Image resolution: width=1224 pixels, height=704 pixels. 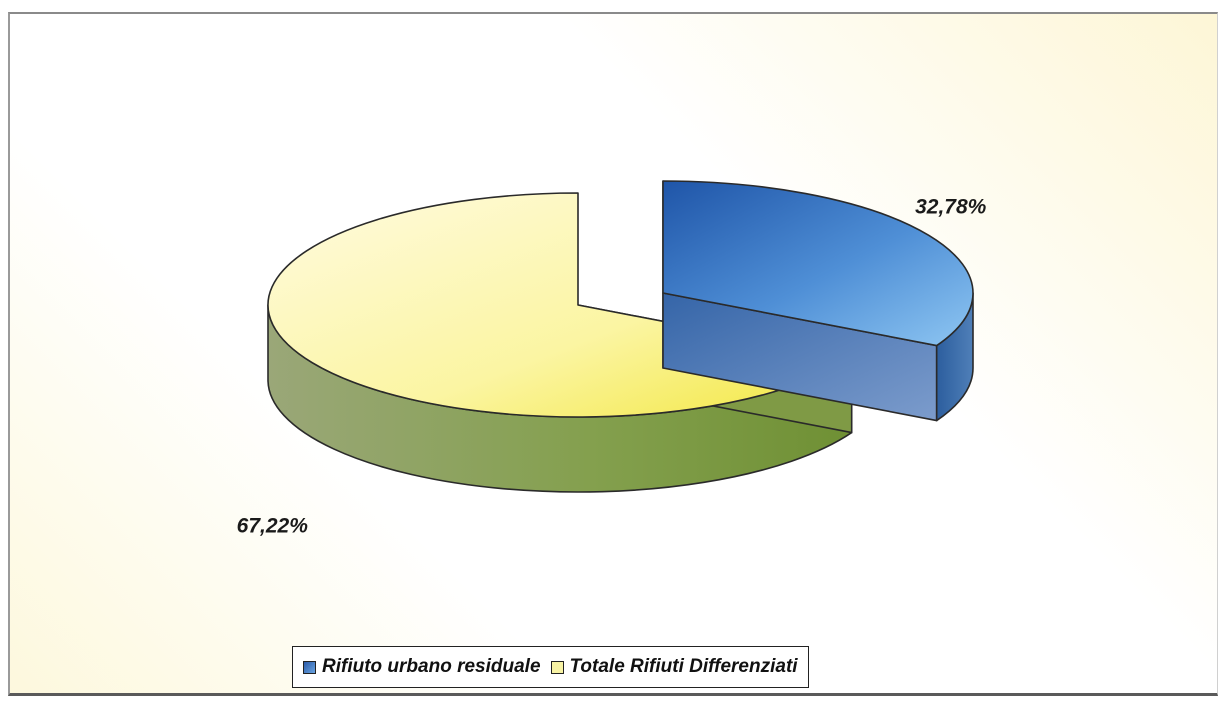 I want to click on legend-item-rifiuto-urbano-residuale: Rifiuto urbano residuale, so click(x=422, y=667).